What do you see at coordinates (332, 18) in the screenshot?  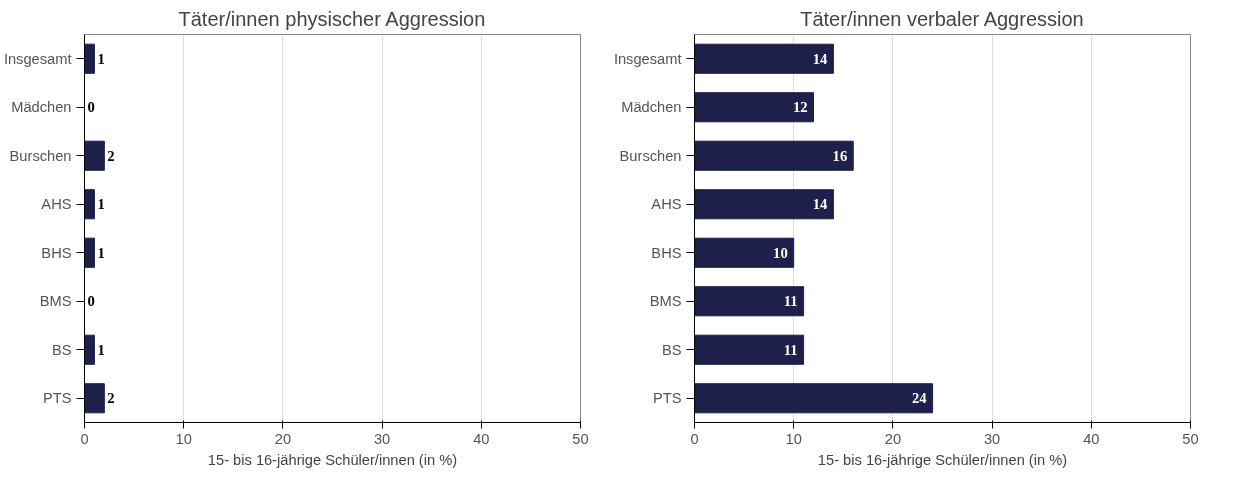 I see `chart-title: Täter/innen physischer Aggression` at bounding box center [332, 18].